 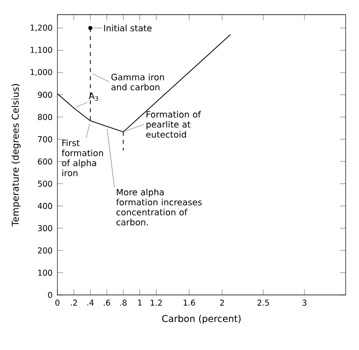 I want to click on y-tick-label: 600, so click(x=45, y=161).